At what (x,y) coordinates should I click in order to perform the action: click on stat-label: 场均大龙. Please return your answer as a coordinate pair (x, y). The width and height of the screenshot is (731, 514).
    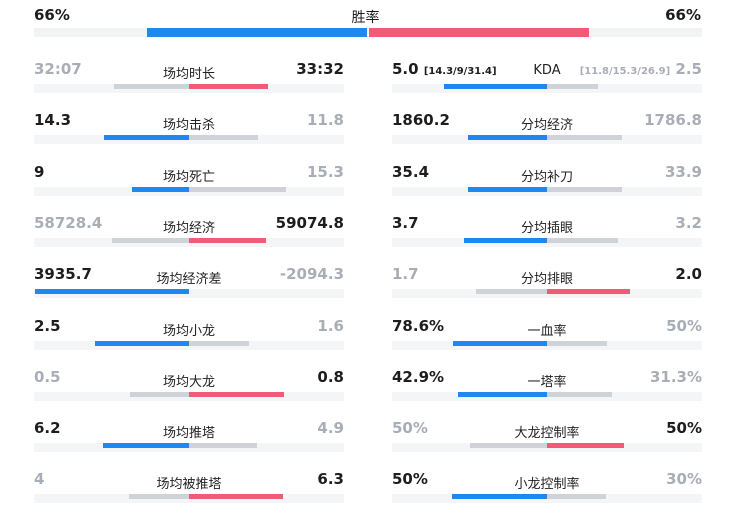
    Looking at the image, I should click on (188, 382).